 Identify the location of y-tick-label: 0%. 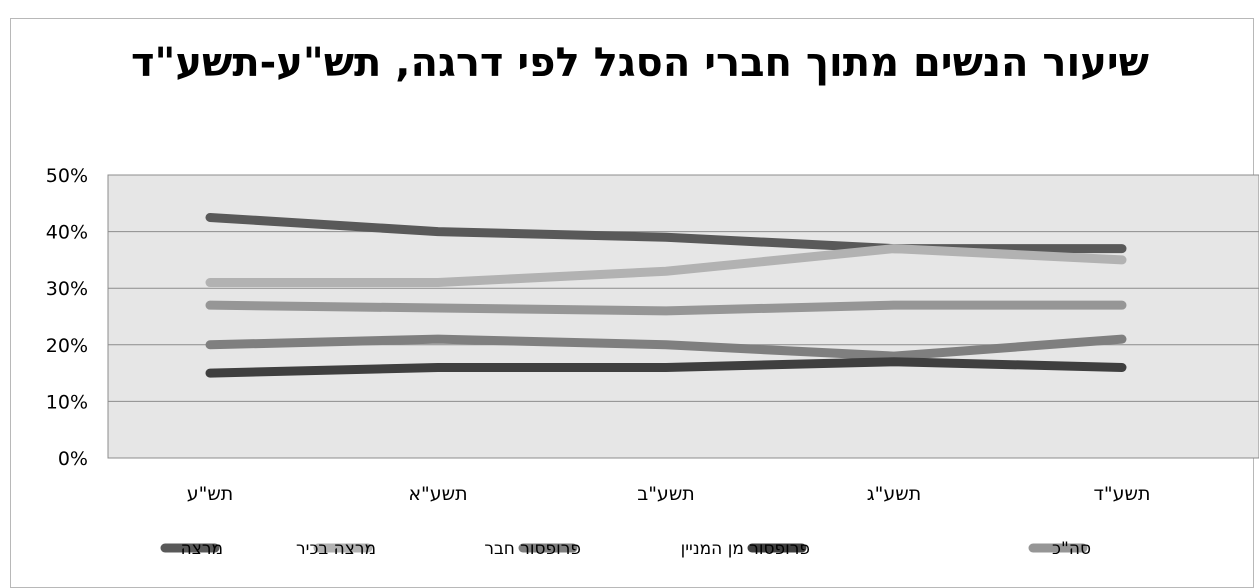
(73, 459).